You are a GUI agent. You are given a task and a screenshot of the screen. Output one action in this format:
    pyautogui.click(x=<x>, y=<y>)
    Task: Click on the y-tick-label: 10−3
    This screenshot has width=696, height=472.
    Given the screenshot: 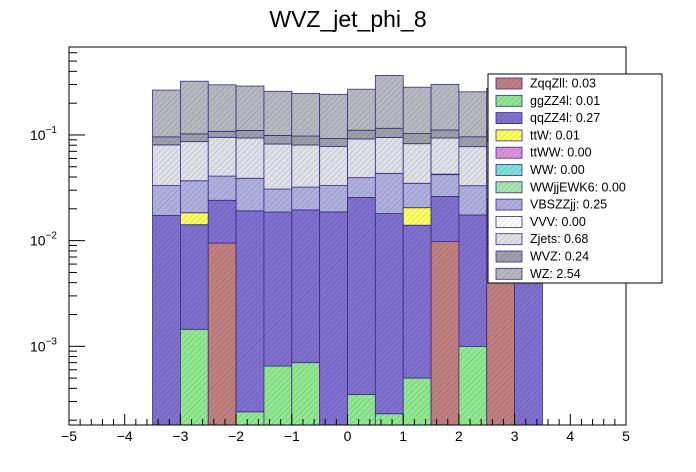 What is the action you would take?
    pyautogui.click(x=43, y=345)
    